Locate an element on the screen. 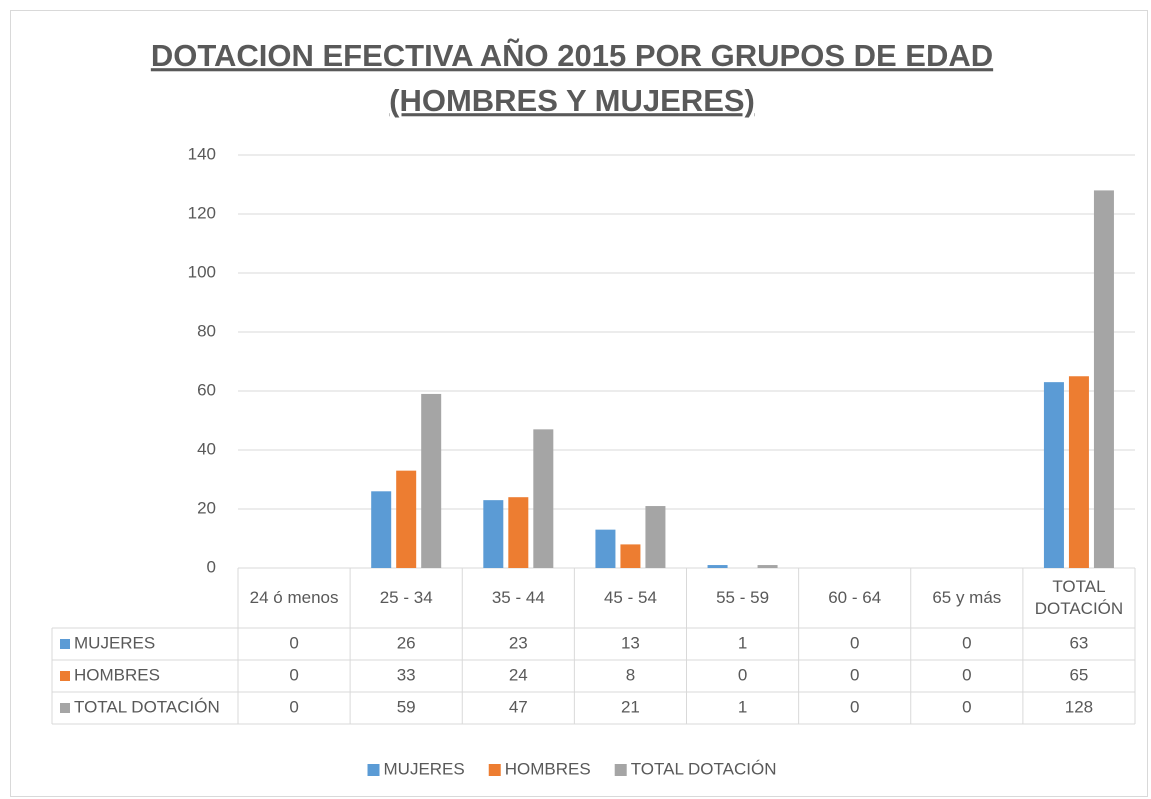 Image resolution: width=1151 pixels, height=799 pixels. table-value: 59 is located at coordinates (406, 706).